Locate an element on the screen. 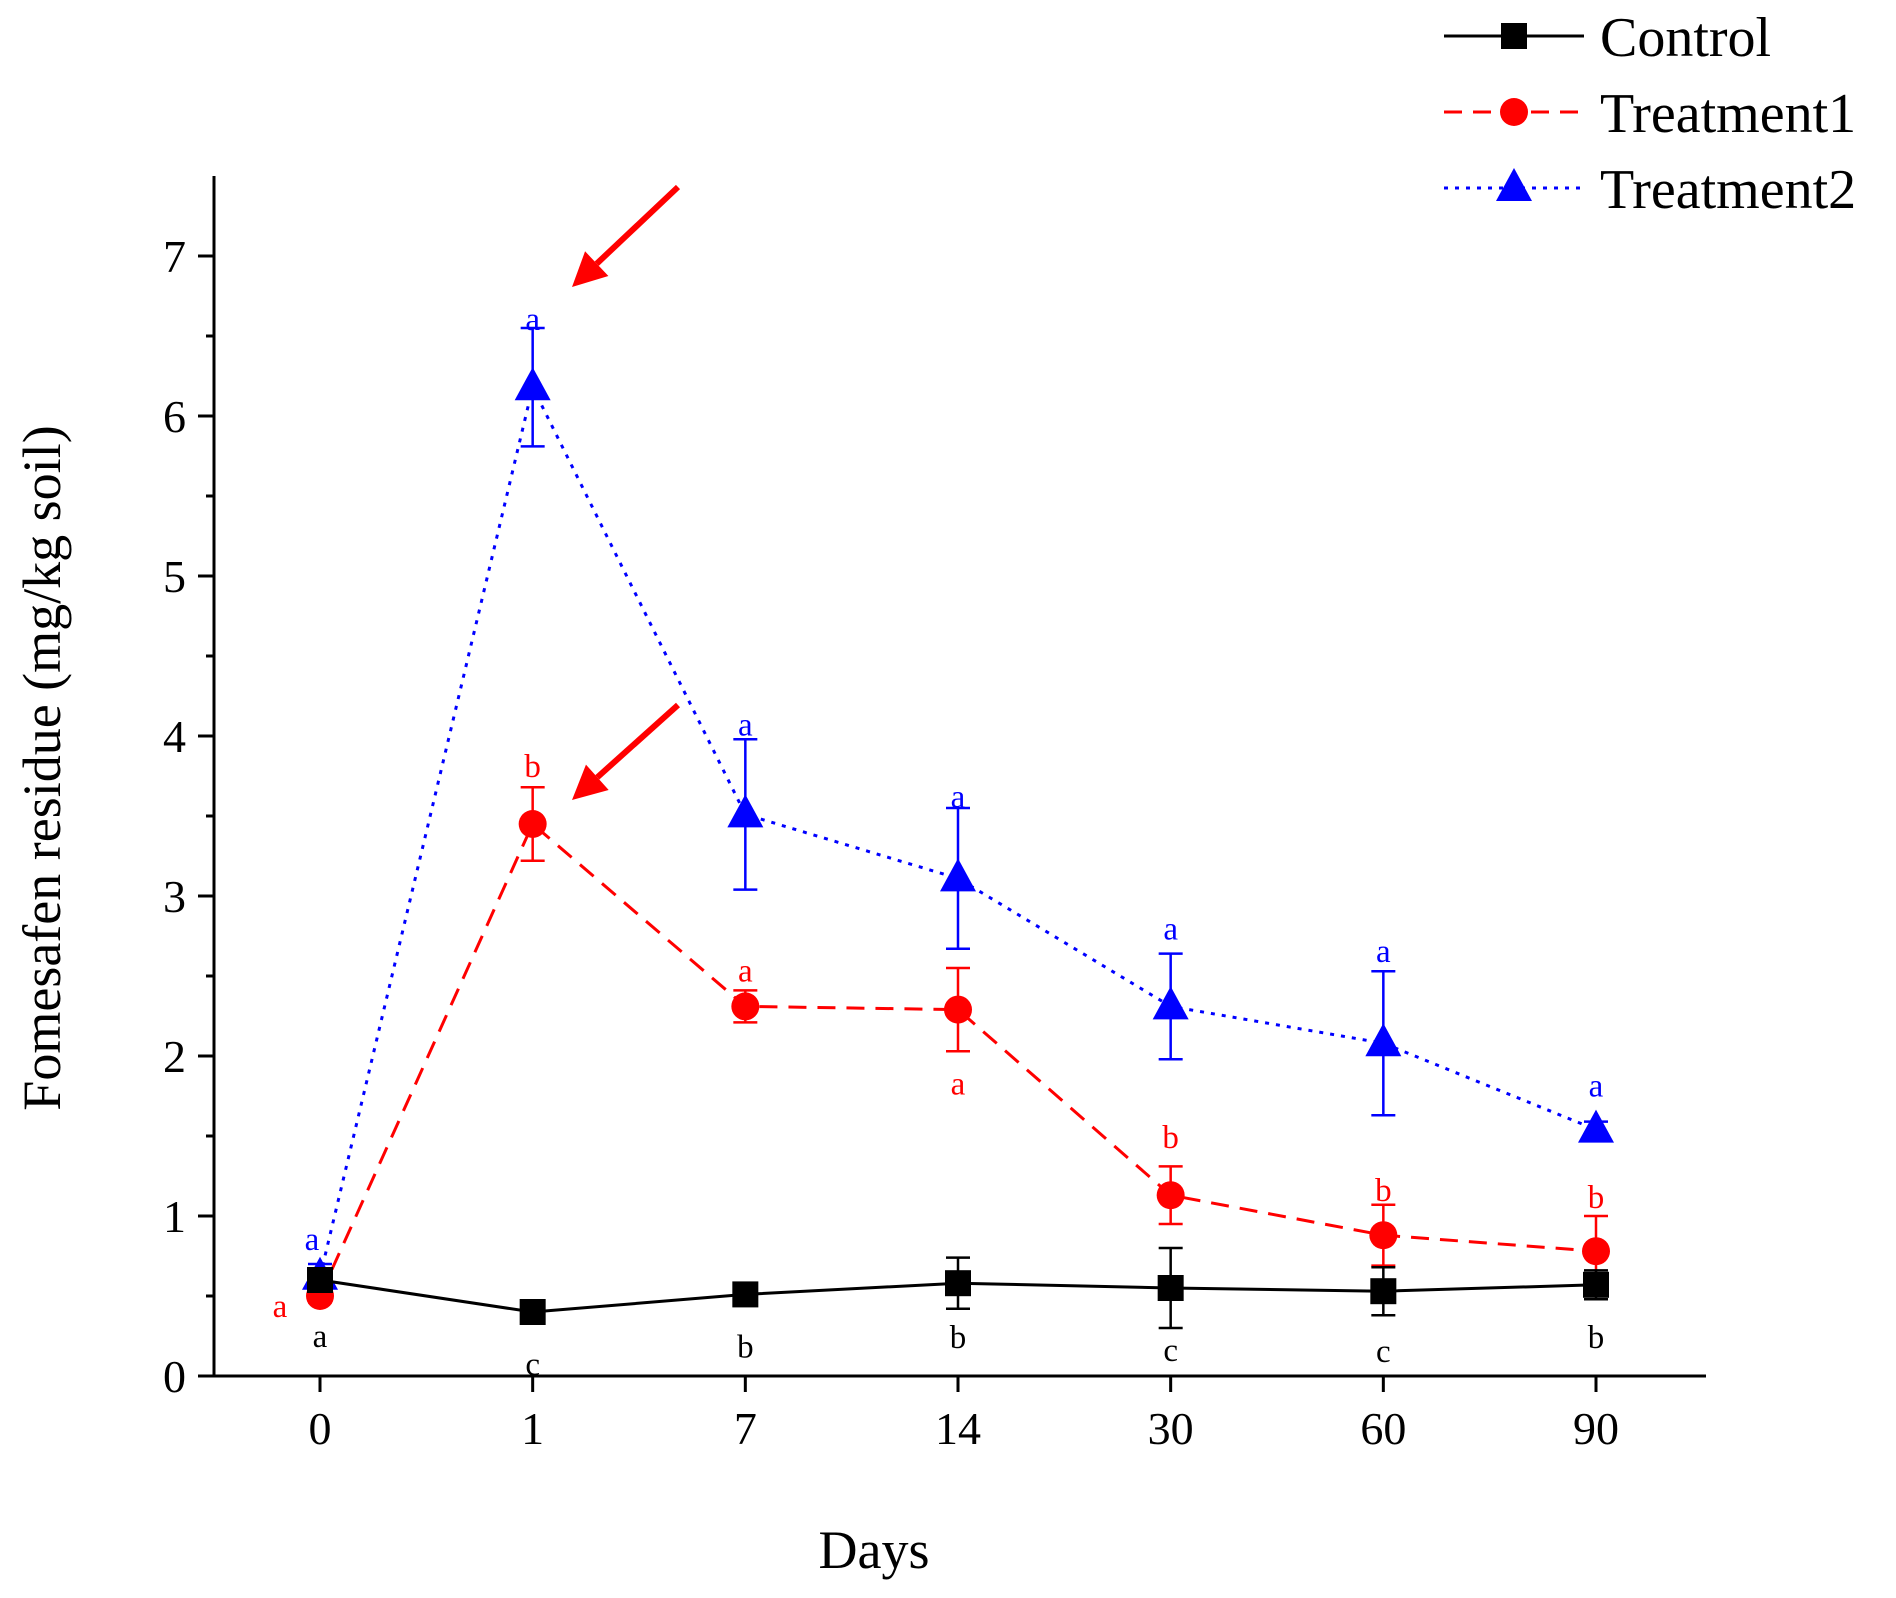 The image size is (1896, 1598). y-tick-label: 6 is located at coordinates (174, 416).